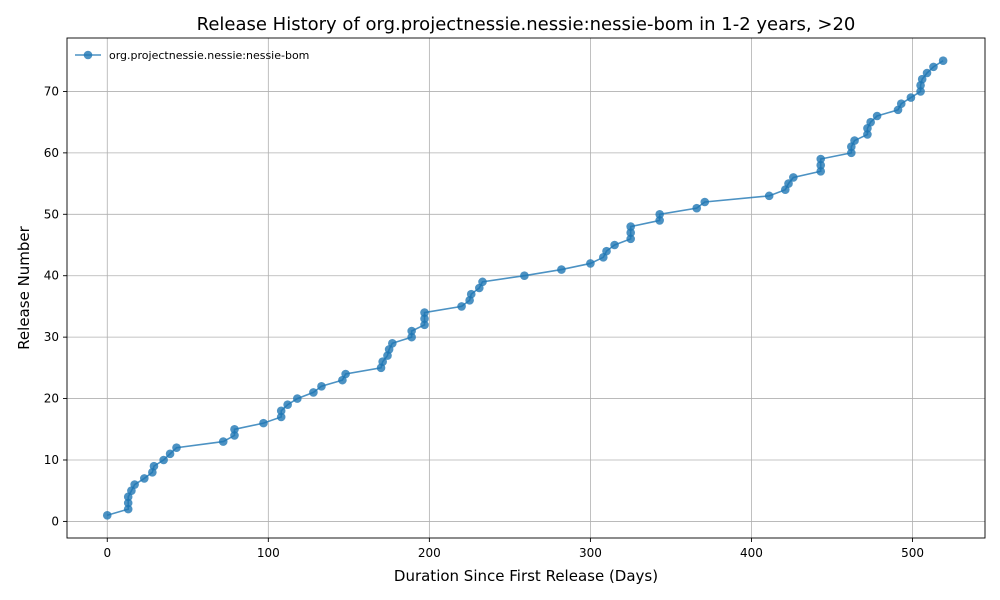 The width and height of the screenshot is (1000, 600). I want to click on y-axis-label: Release Number, so click(24, 287).